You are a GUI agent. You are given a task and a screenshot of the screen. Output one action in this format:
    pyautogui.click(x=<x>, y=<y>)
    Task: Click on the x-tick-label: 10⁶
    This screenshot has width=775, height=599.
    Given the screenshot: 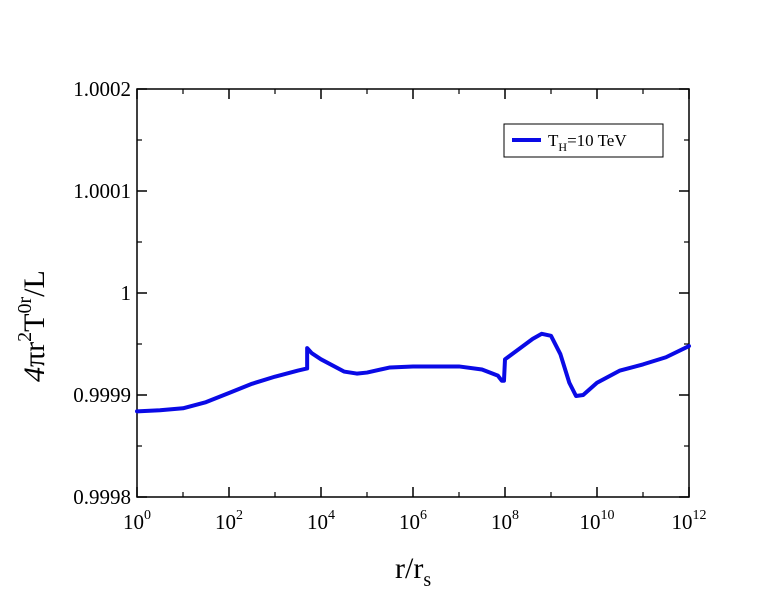 What is the action you would take?
    pyautogui.click(x=413, y=521)
    